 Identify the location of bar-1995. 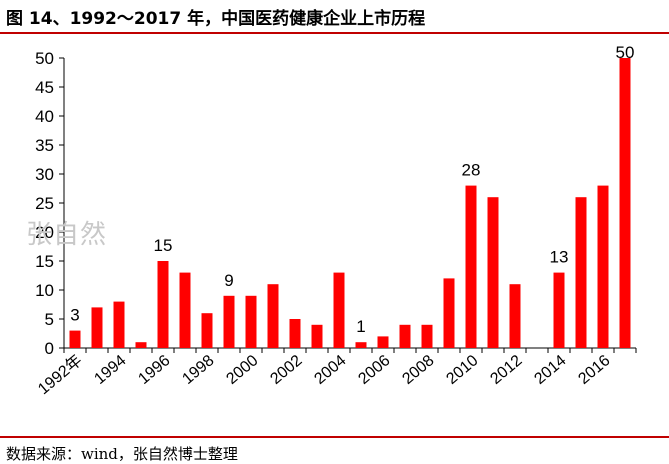
(141, 345).